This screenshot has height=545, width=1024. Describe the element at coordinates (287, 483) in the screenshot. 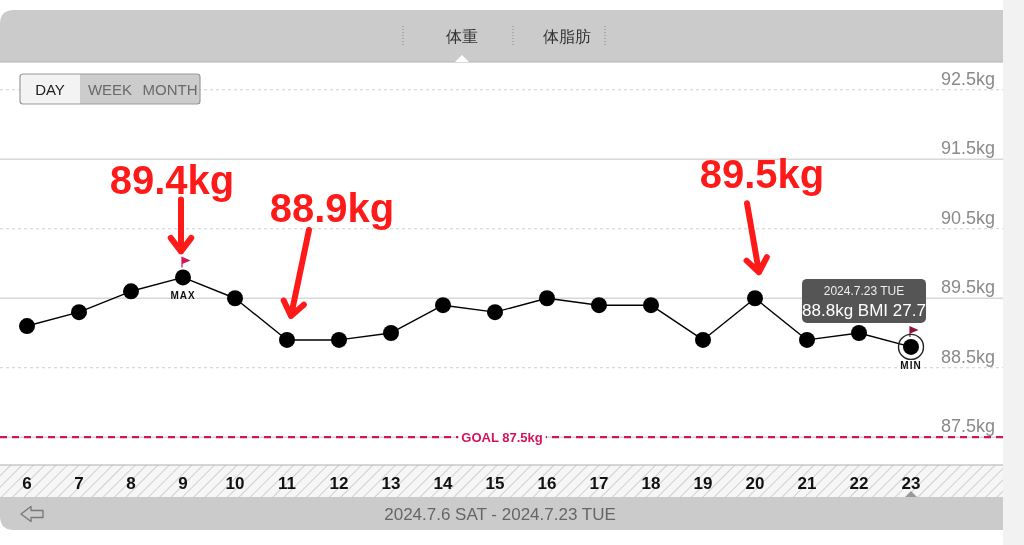

I see `x-tick-label: 11` at that location.